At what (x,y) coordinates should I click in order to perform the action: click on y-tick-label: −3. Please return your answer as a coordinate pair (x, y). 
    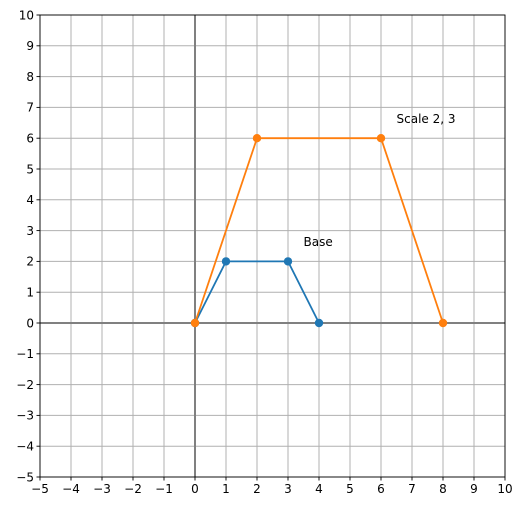
    Looking at the image, I should click on (25, 416).